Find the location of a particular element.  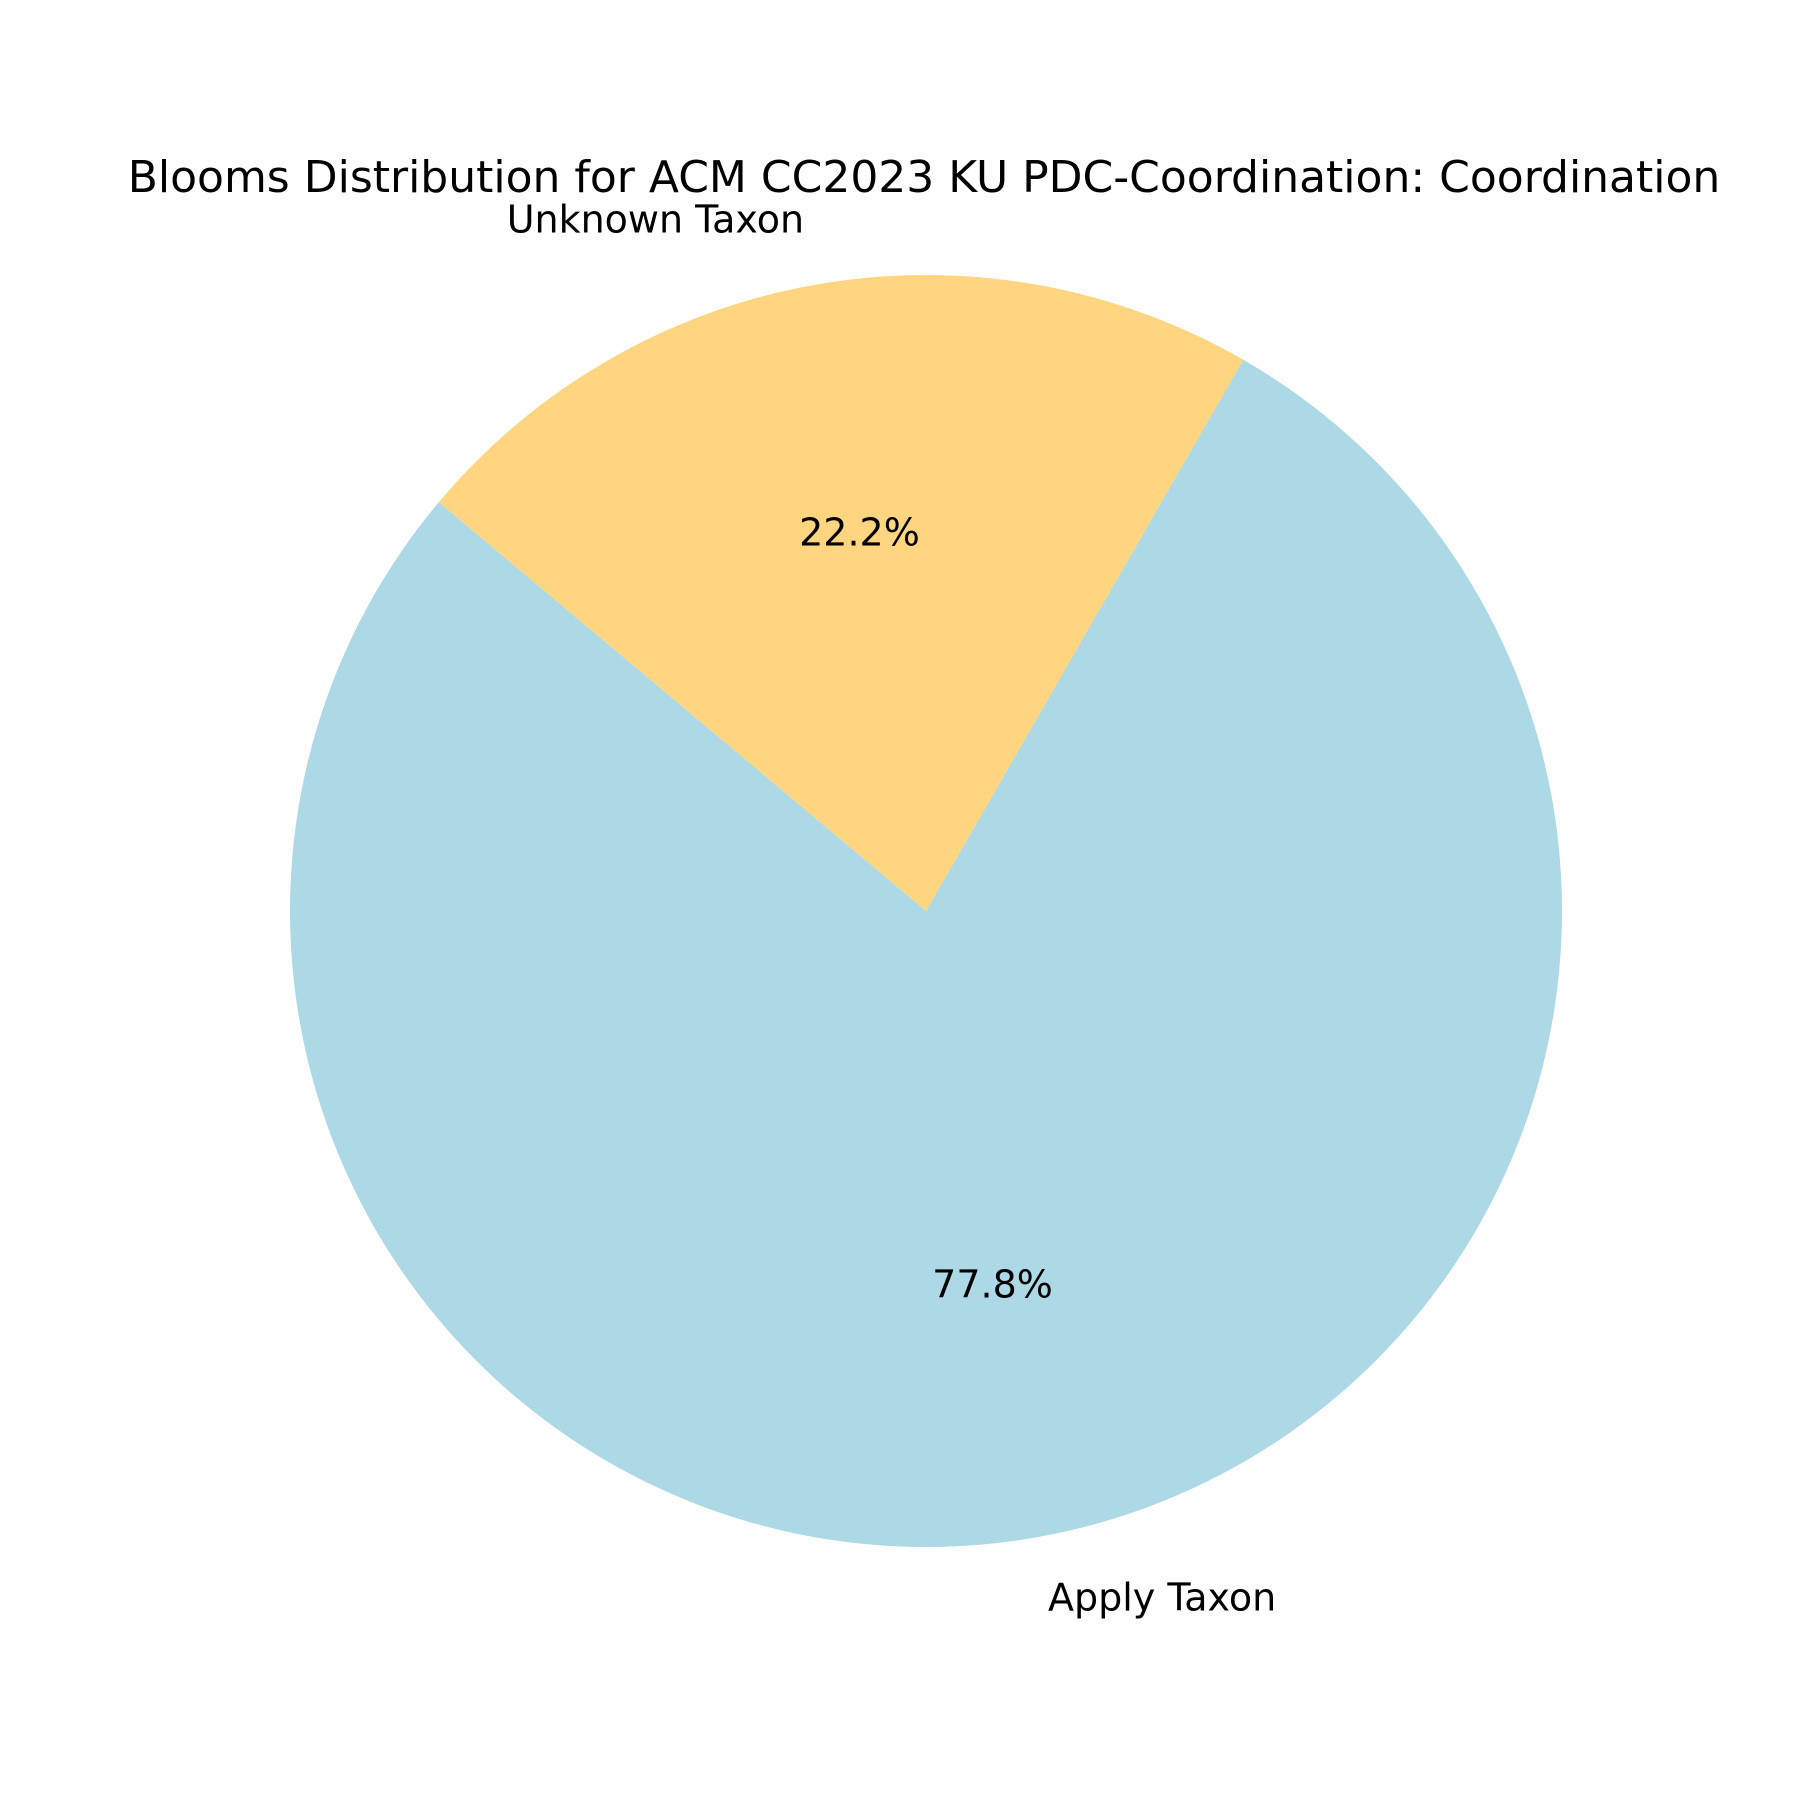

pie-slice-percentages: 77.8% 22.2% is located at coordinates (926, 909).